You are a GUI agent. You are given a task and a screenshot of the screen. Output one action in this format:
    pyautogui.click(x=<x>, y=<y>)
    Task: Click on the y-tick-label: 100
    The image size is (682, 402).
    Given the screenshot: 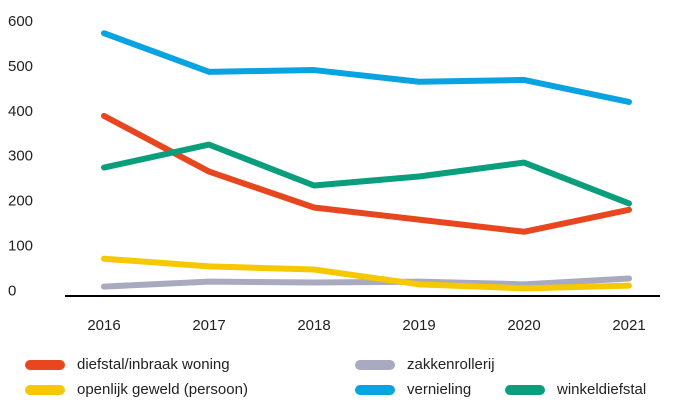 What is the action you would take?
    pyautogui.click(x=20, y=246)
    